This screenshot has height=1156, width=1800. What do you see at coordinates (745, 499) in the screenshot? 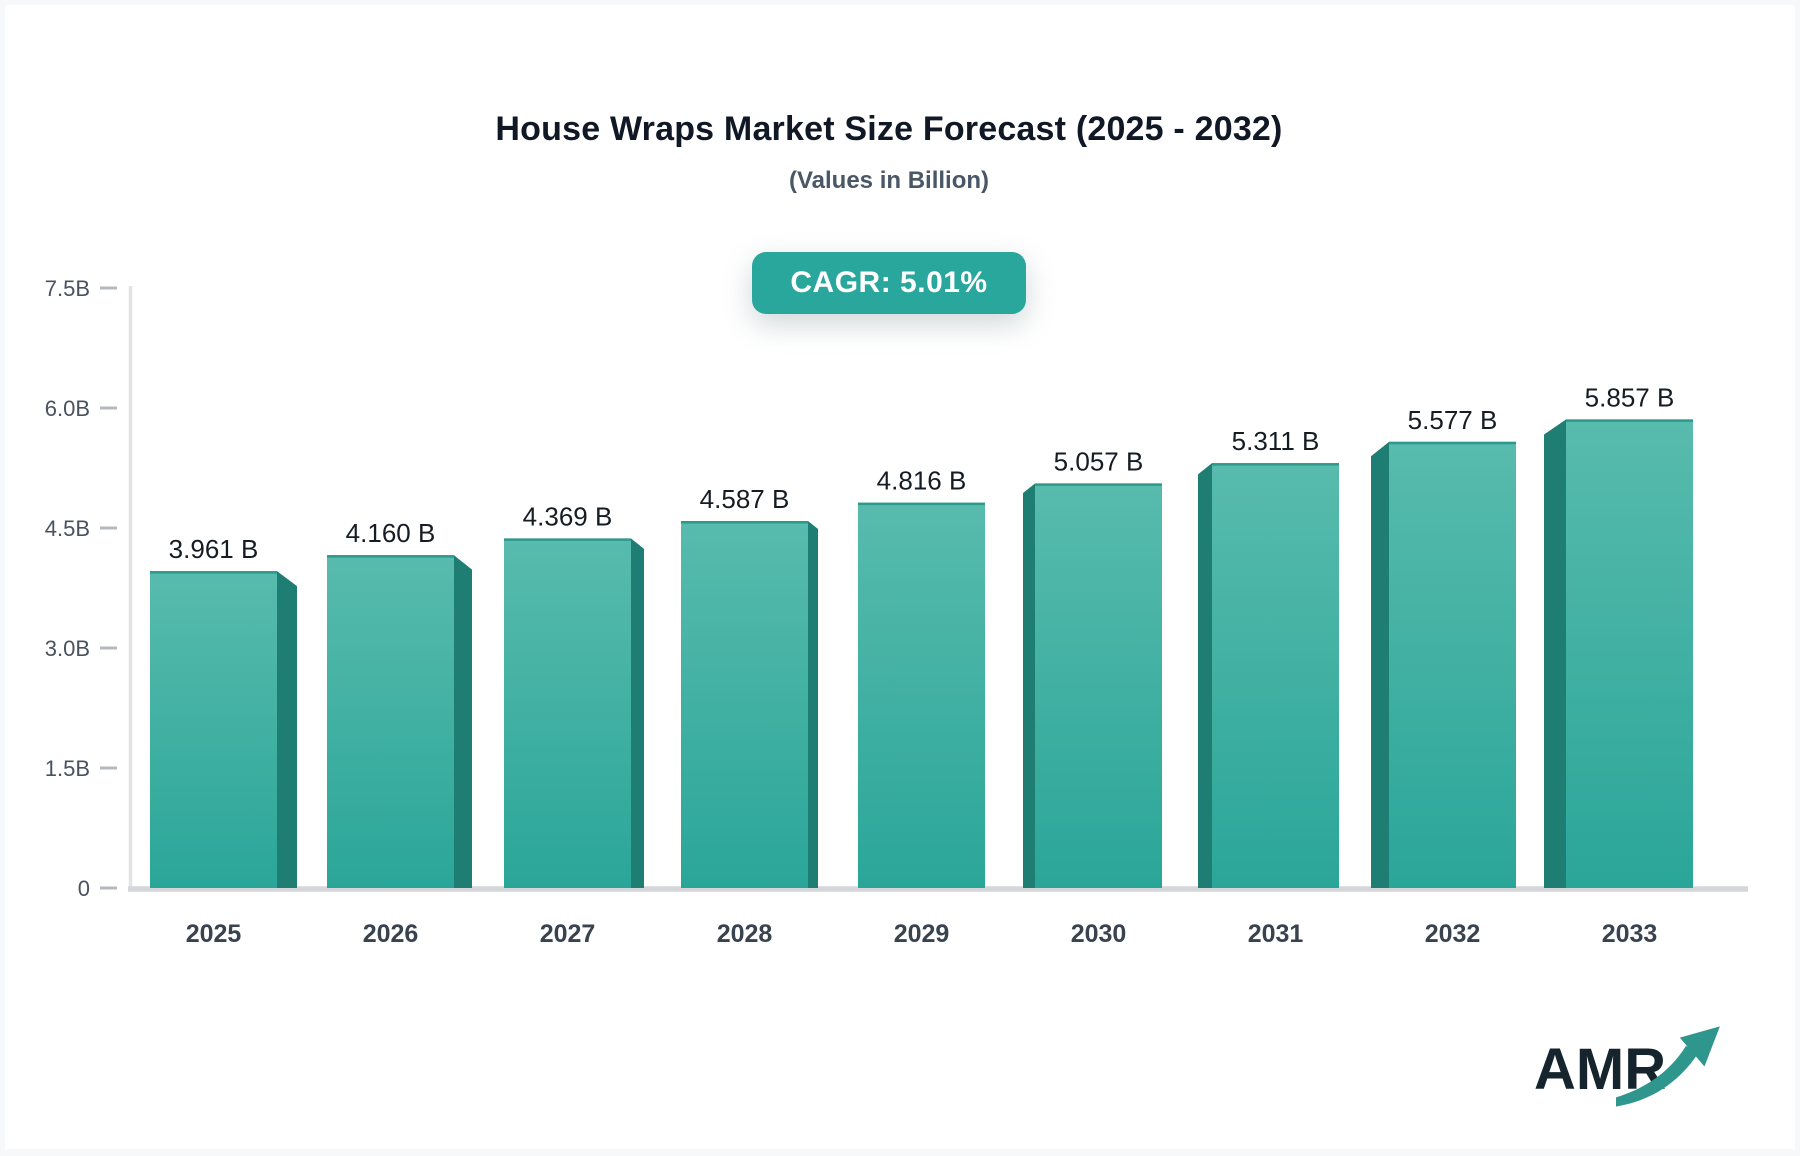
I see `bar-value-label: 4.587 B` at bounding box center [745, 499].